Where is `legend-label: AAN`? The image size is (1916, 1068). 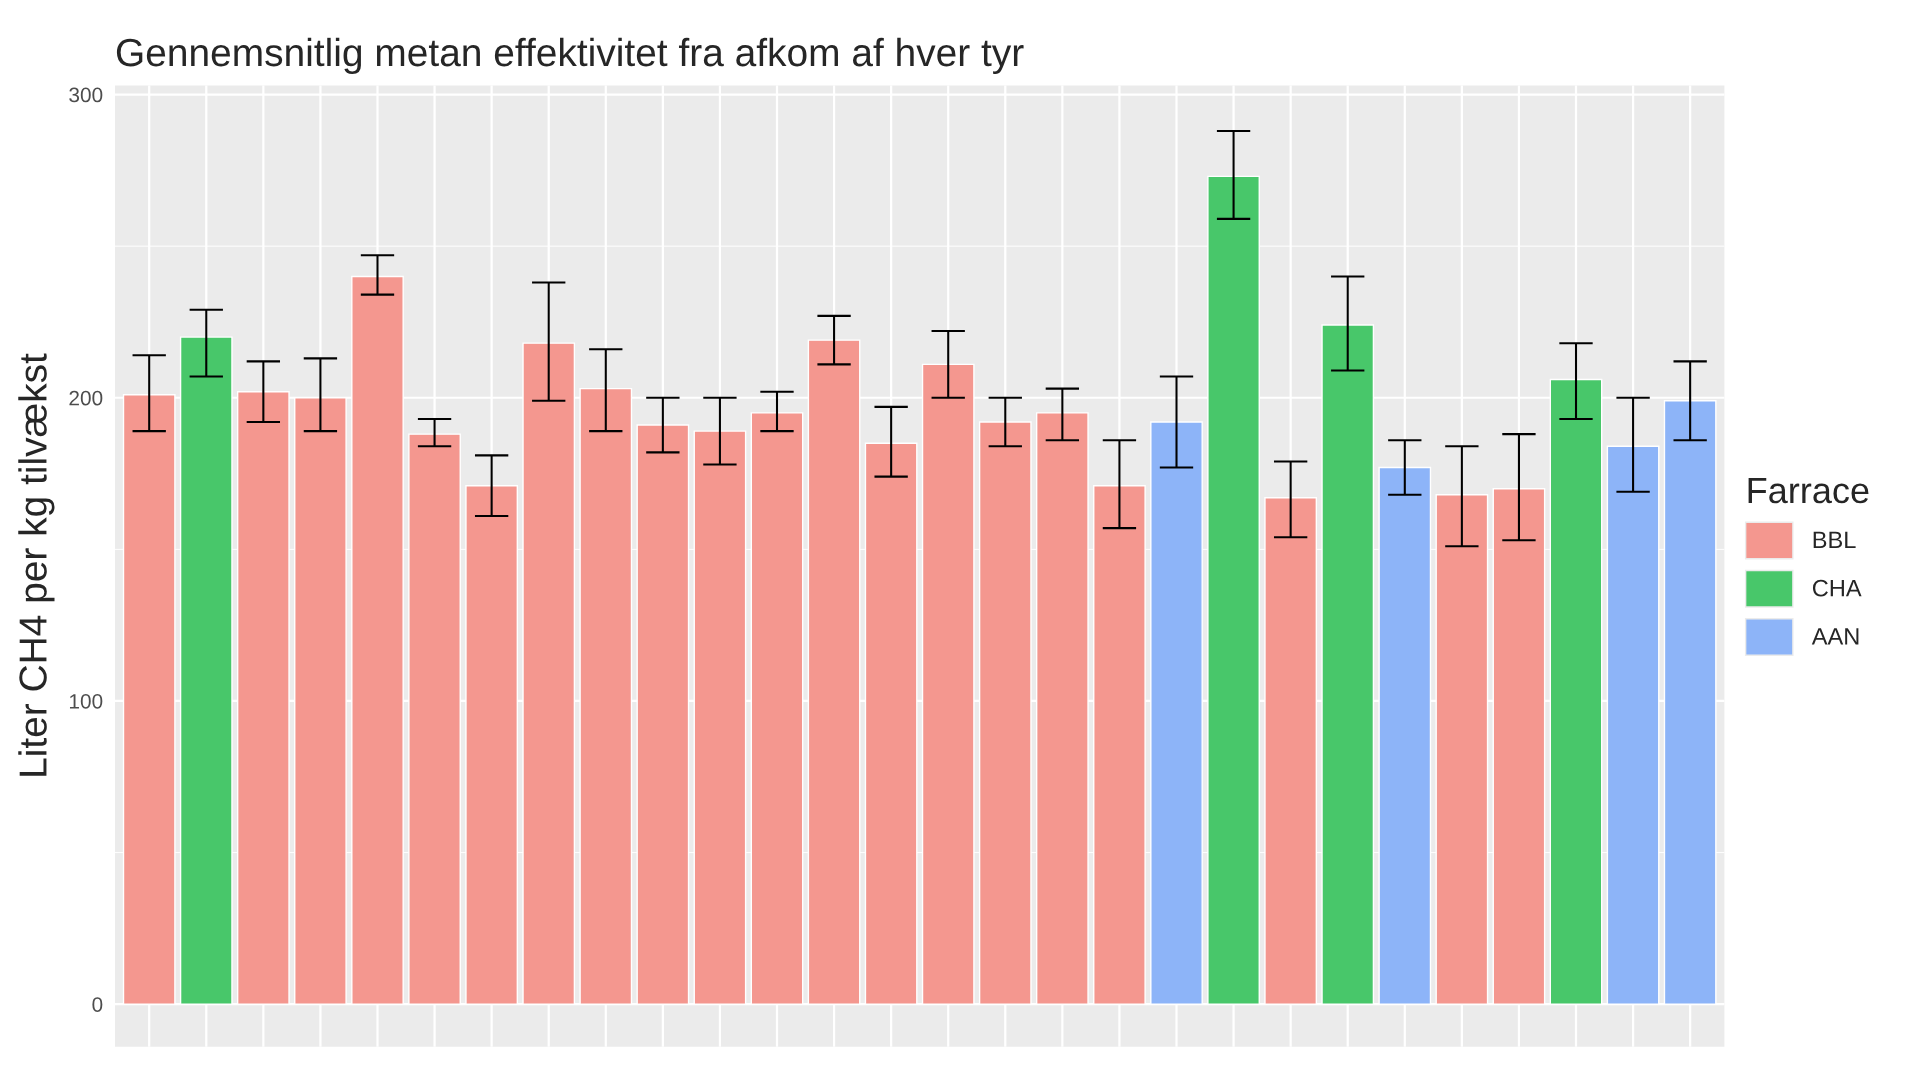
legend-label: AAN is located at coordinates (1835, 636).